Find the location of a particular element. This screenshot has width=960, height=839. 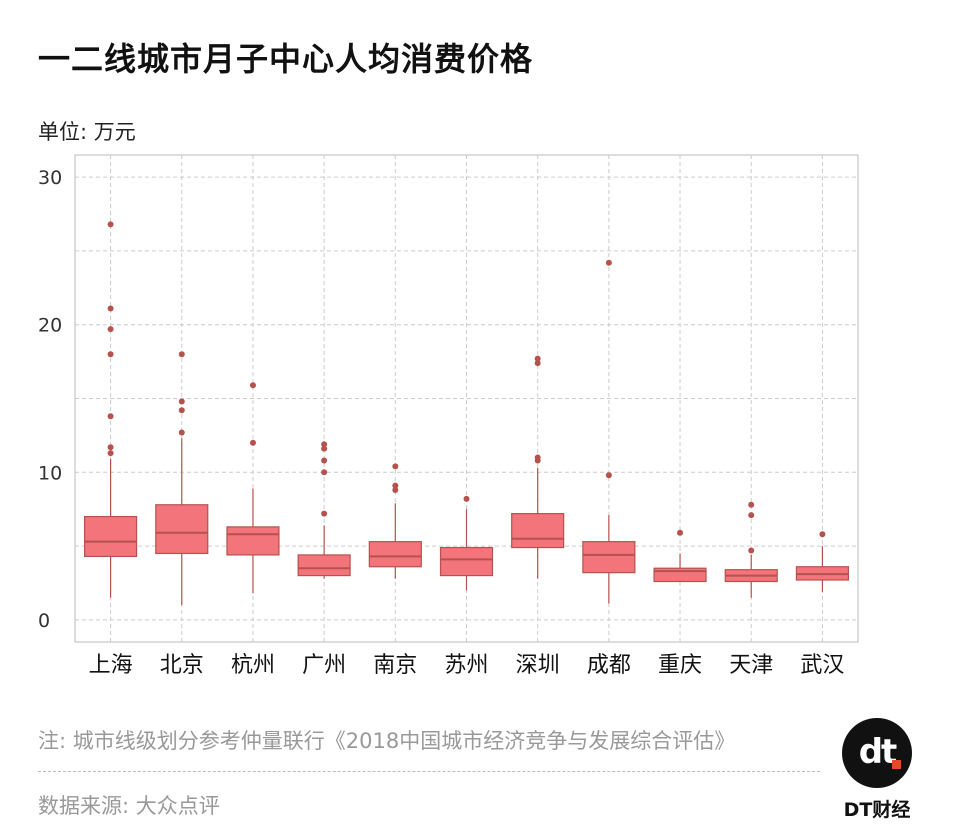

x-tick-label: 深圳 is located at coordinates (538, 665).